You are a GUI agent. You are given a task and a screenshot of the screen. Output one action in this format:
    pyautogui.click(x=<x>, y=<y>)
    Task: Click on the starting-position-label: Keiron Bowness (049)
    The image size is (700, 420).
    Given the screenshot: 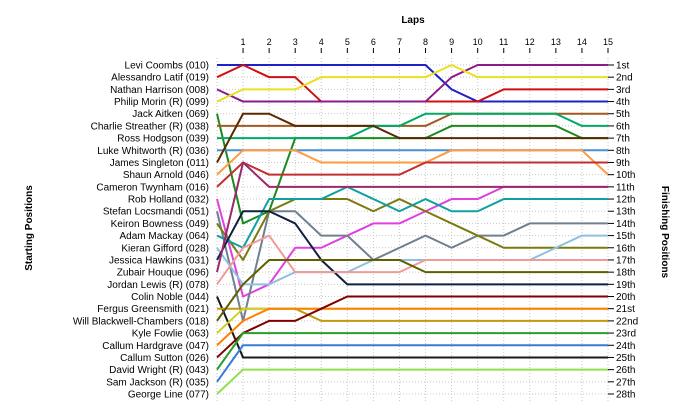 What is the action you would take?
    pyautogui.click(x=160, y=224)
    